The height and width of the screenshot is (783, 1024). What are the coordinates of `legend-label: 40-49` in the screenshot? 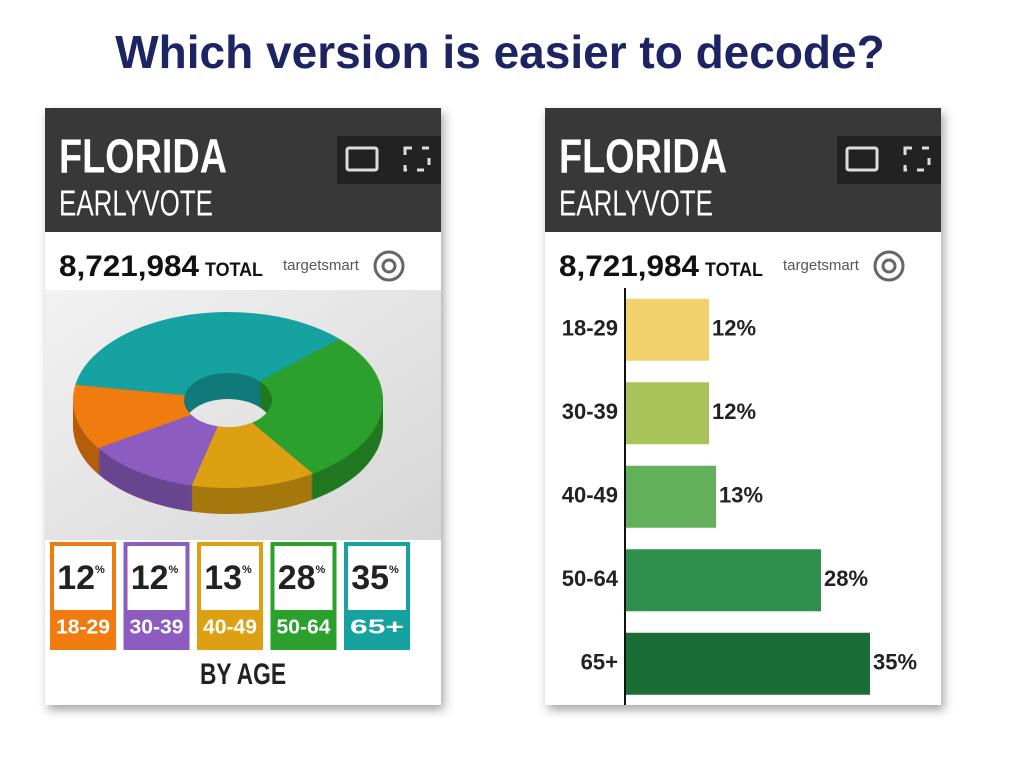 It's located at (230, 627).